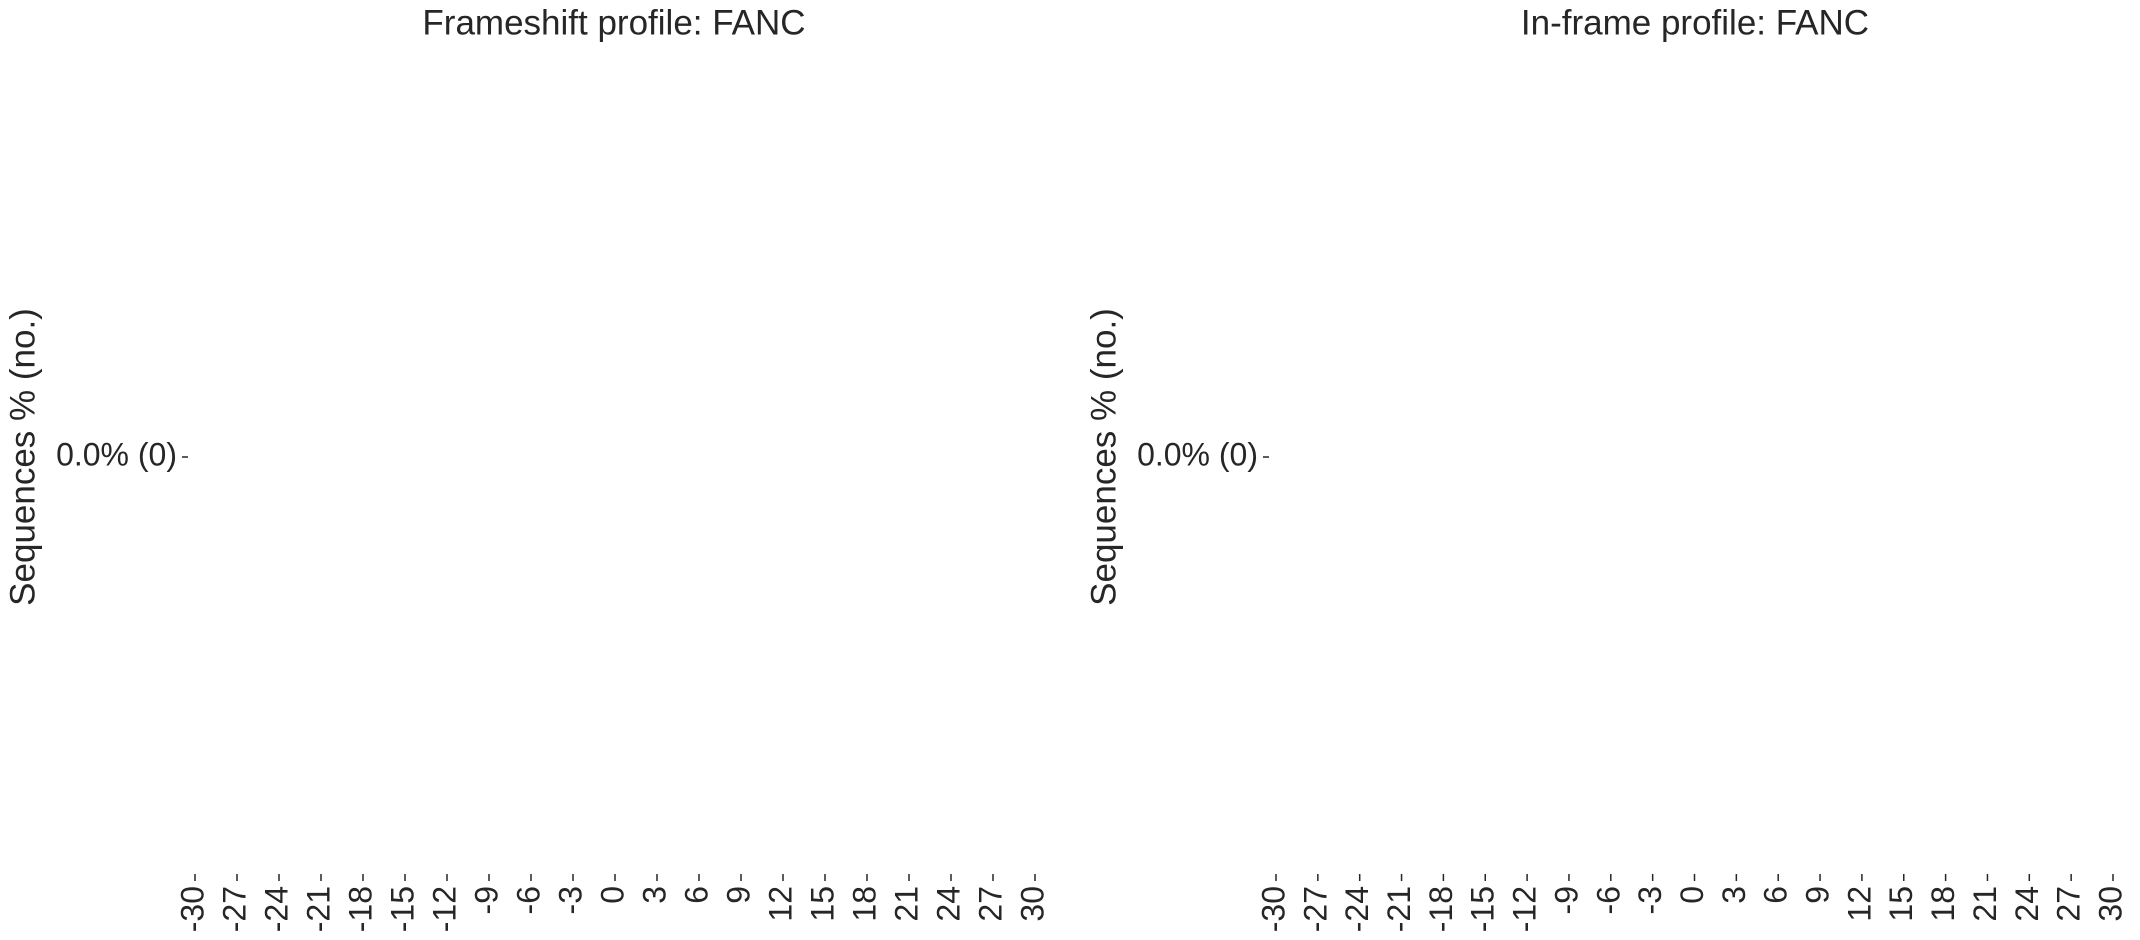  Describe the element at coordinates (613, 22) in the screenshot. I see `chart-title: Frameshift profile: FANC` at that location.